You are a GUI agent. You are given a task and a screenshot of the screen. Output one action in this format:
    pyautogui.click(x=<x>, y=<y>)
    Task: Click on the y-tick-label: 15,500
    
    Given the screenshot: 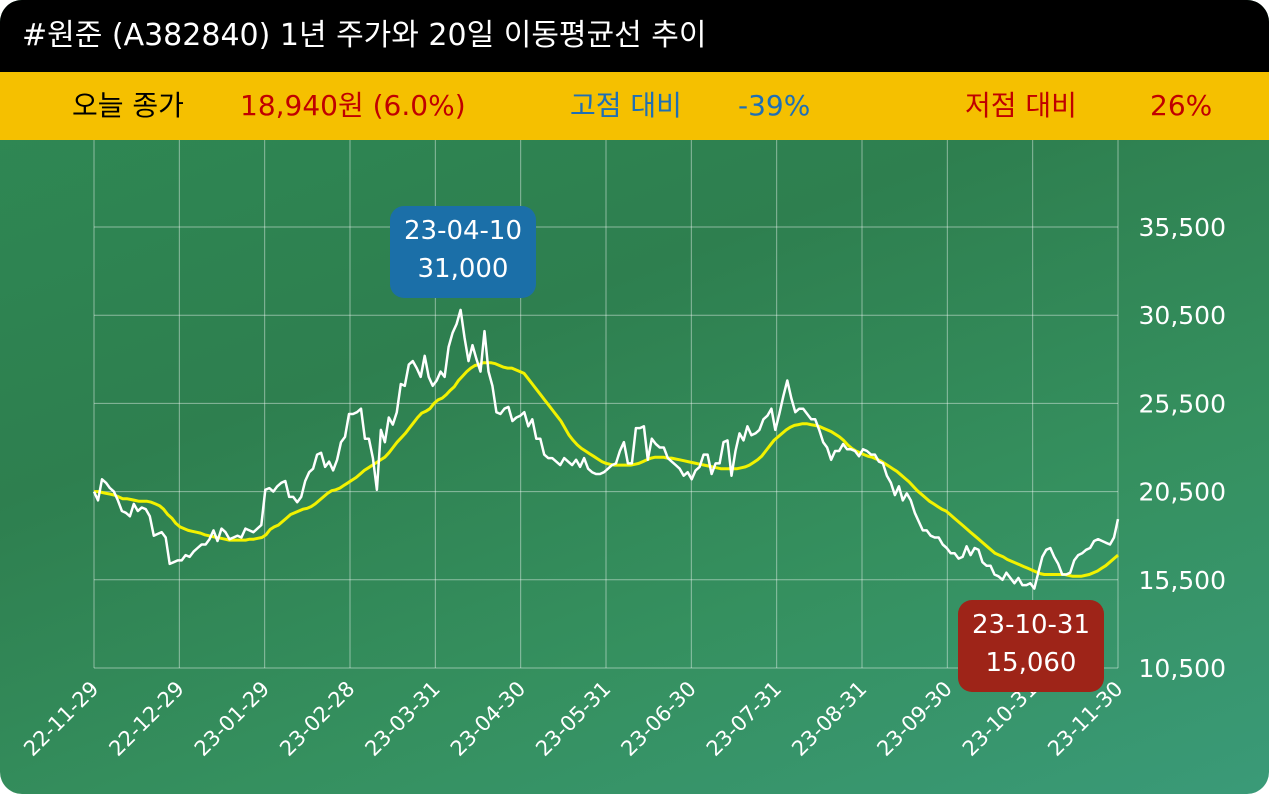 What is the action you would take?
    pyautogui.click(x=1182, y=580)
    